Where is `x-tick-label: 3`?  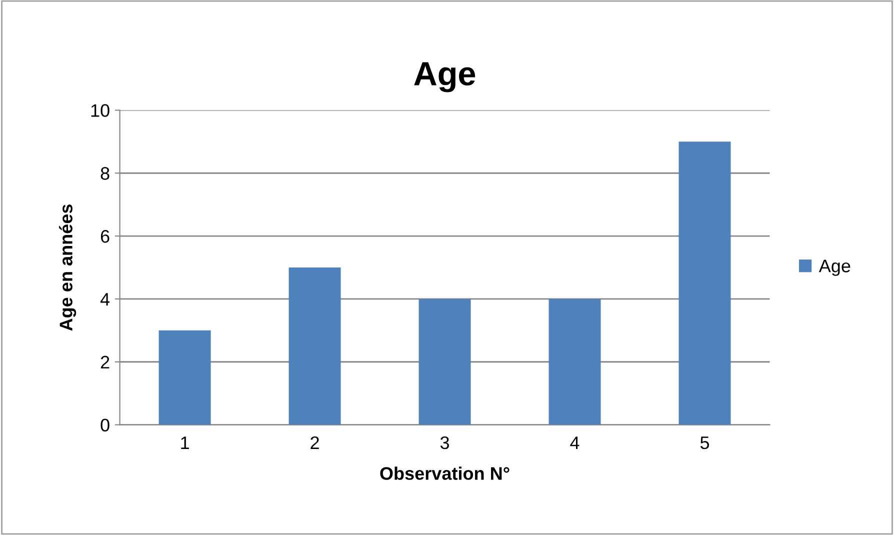
x-tick-label: 3 is located at coordinates (444, 443).